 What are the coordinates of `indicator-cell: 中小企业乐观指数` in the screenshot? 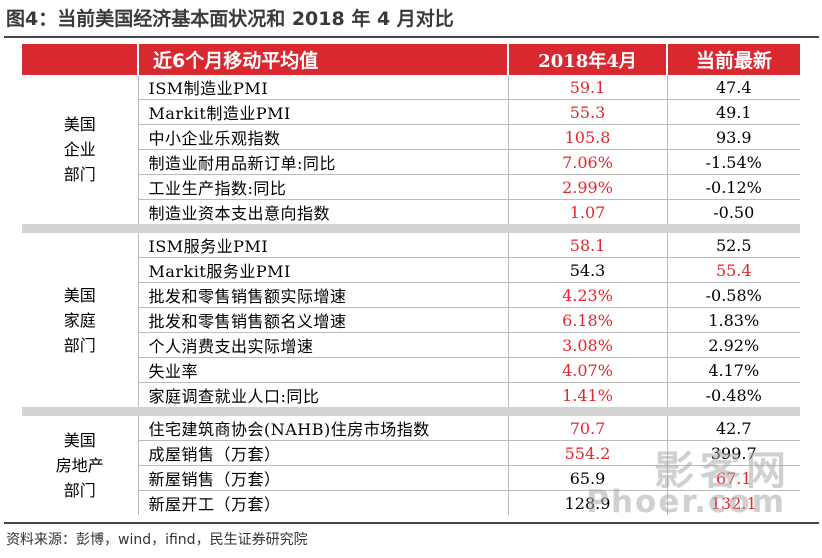 It's located at (323, 137).